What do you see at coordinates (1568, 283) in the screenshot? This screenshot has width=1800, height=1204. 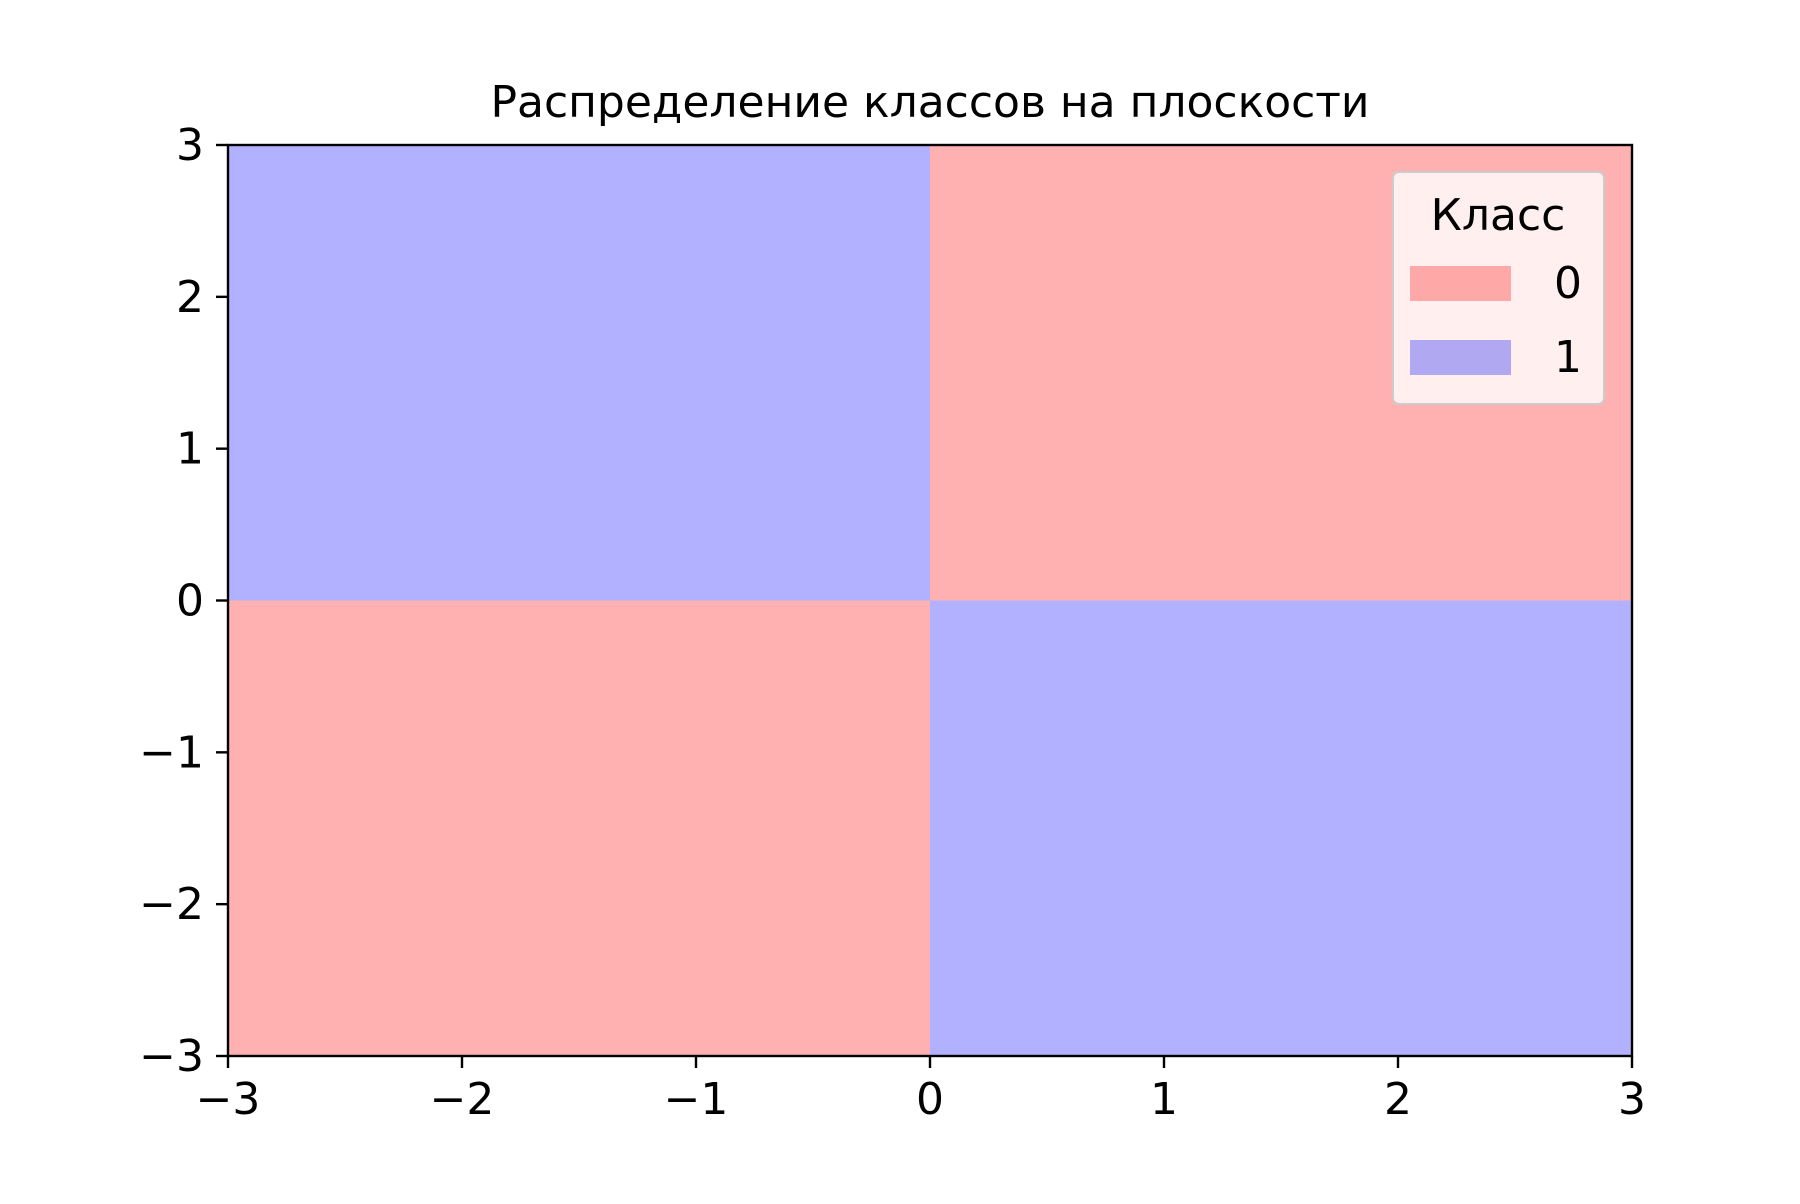 I see `legend-label-0: 0` at bounding box center [1568, 283].